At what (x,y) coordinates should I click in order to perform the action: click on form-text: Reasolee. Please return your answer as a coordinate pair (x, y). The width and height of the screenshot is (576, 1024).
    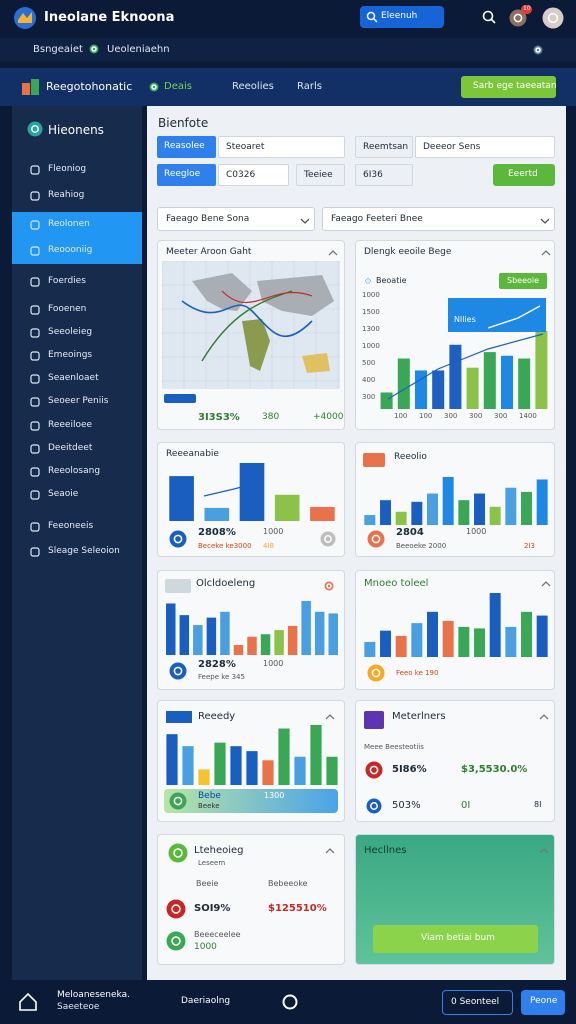
    Looking at the image, I should click on (184, 146).